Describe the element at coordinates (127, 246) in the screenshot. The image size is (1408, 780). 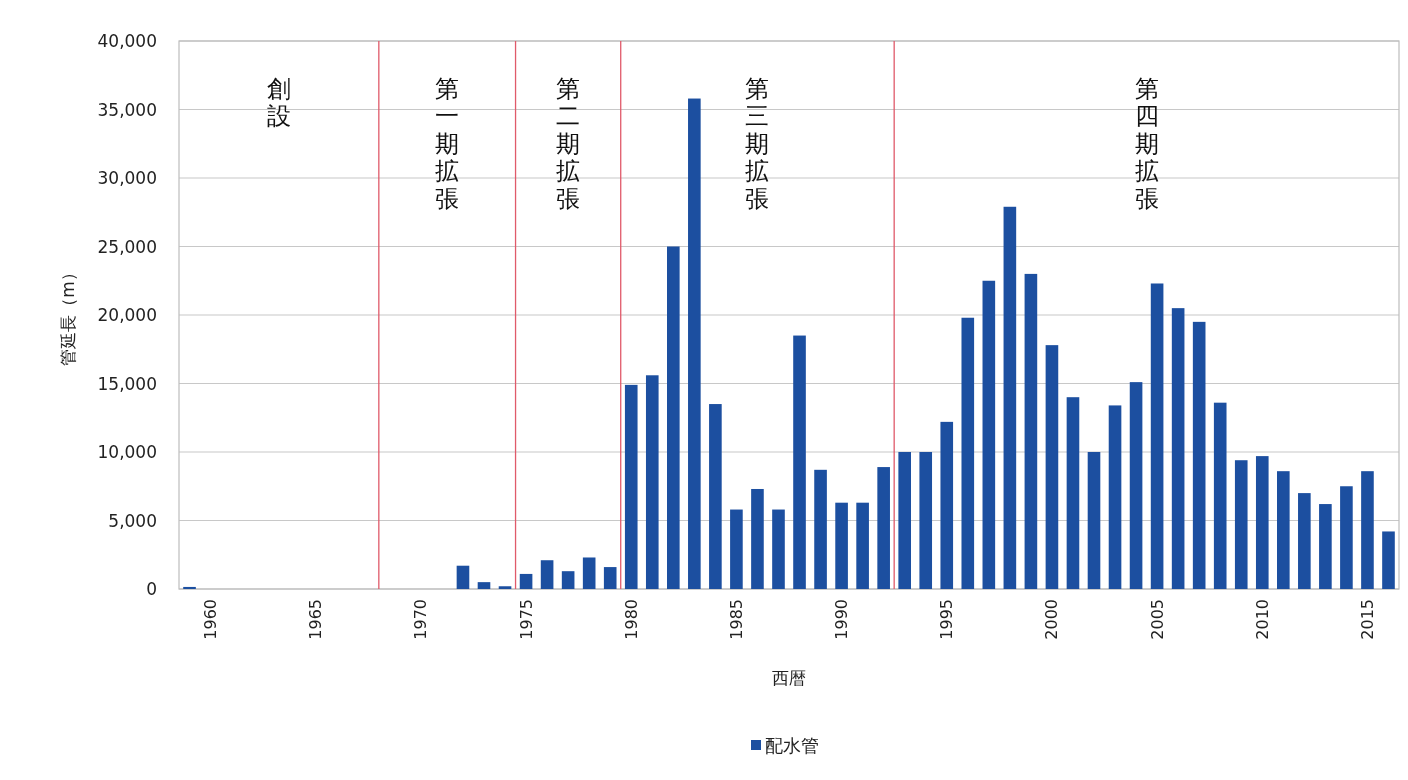
I see `y-tick-label: 25,000` at that location.